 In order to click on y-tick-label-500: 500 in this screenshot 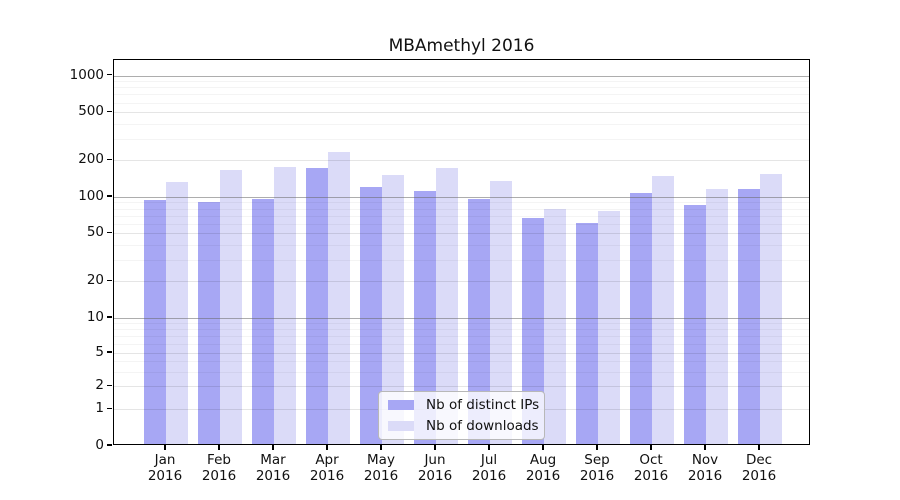, I will do `click(91, 111)`.